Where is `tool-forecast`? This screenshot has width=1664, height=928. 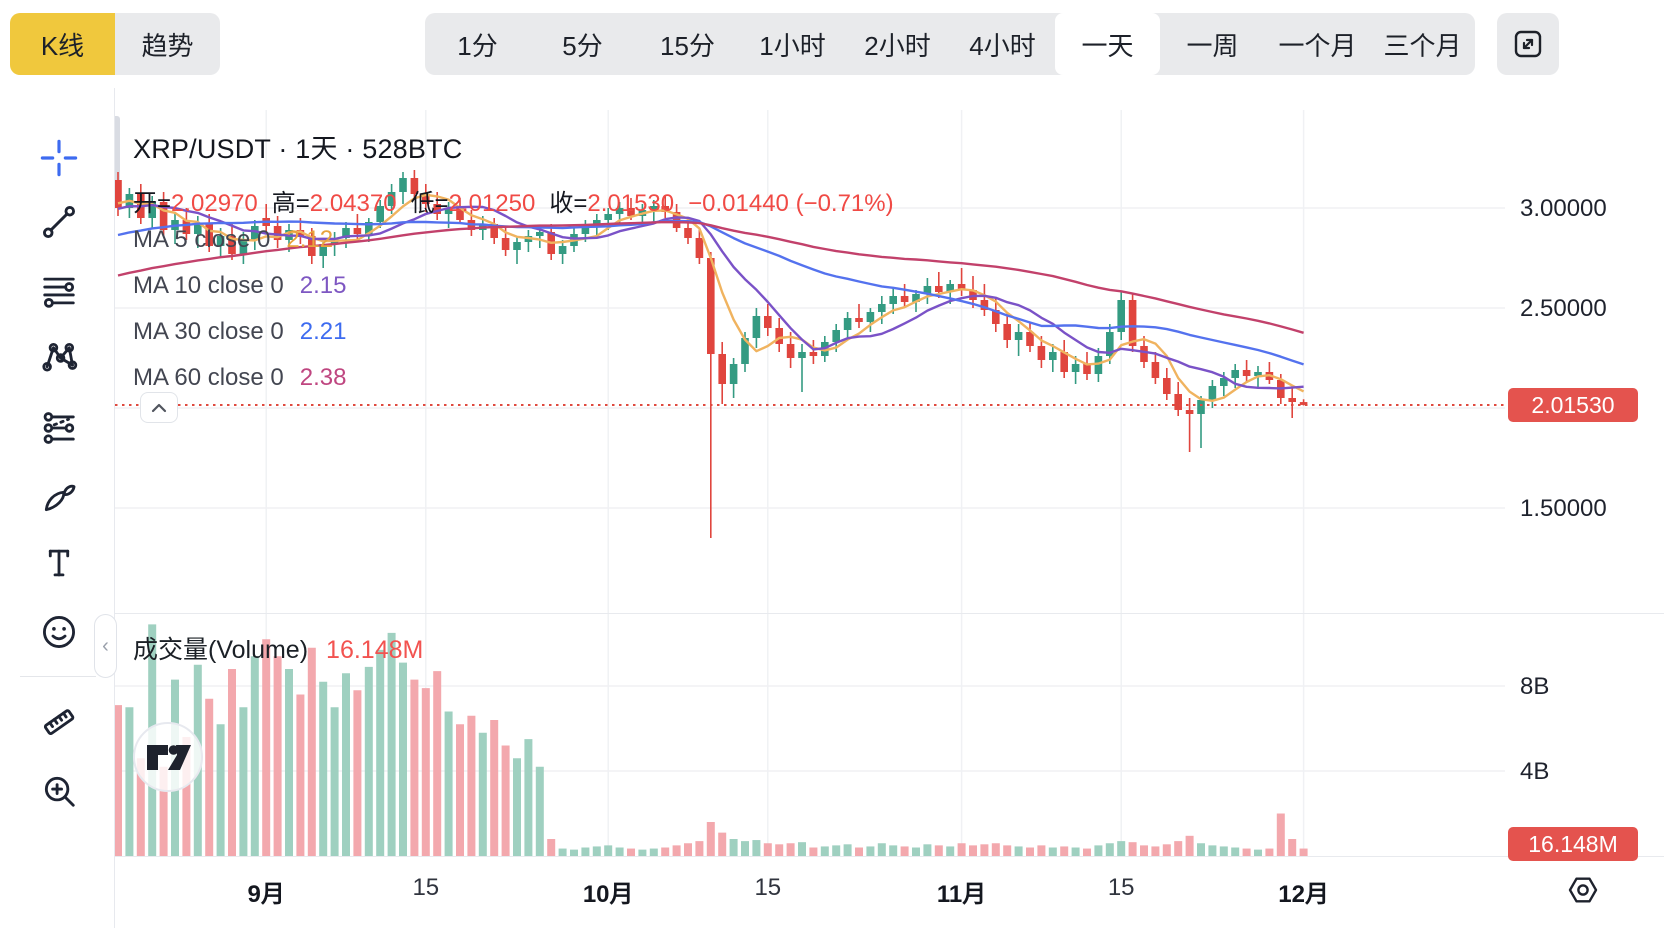 tool-forecast is located at coordinates (59, 428).